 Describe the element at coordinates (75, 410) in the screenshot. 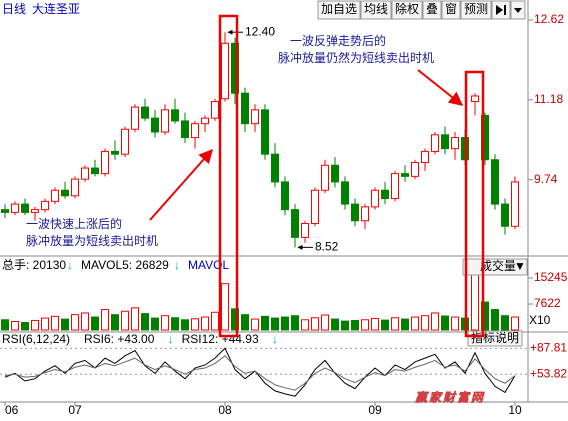

I see `x-tick-label: 07` at that location.